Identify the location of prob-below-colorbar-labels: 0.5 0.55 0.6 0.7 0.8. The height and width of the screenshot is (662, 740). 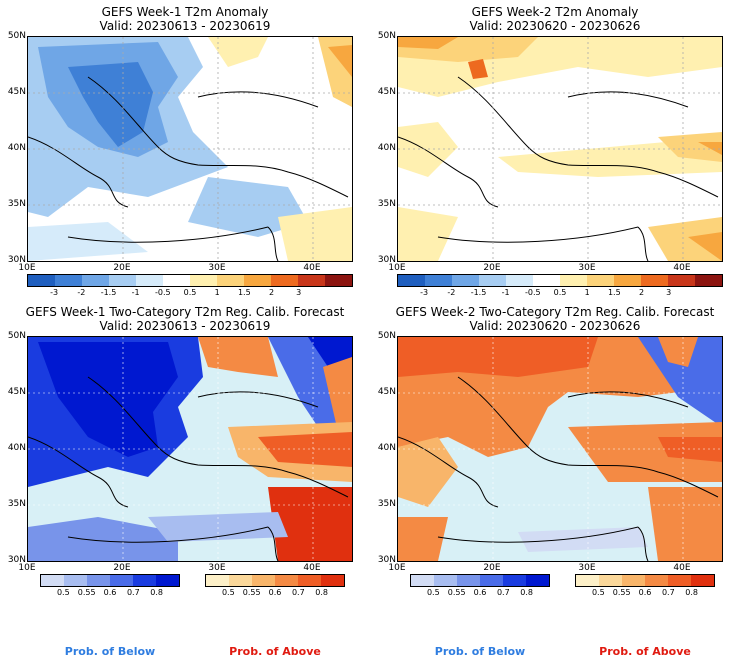
(480, 593).